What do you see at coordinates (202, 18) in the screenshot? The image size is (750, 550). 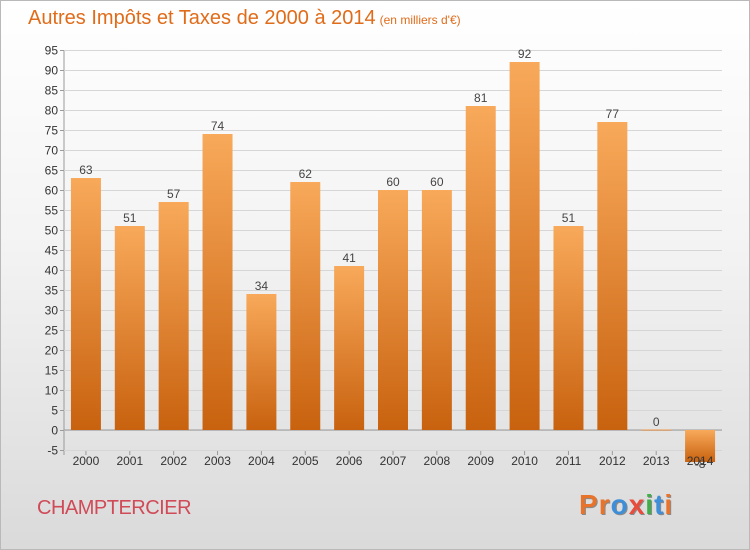 I see `title-text: Autres Impôts et Taxes de 2000 à 2014` at bounding box center [202, 18].